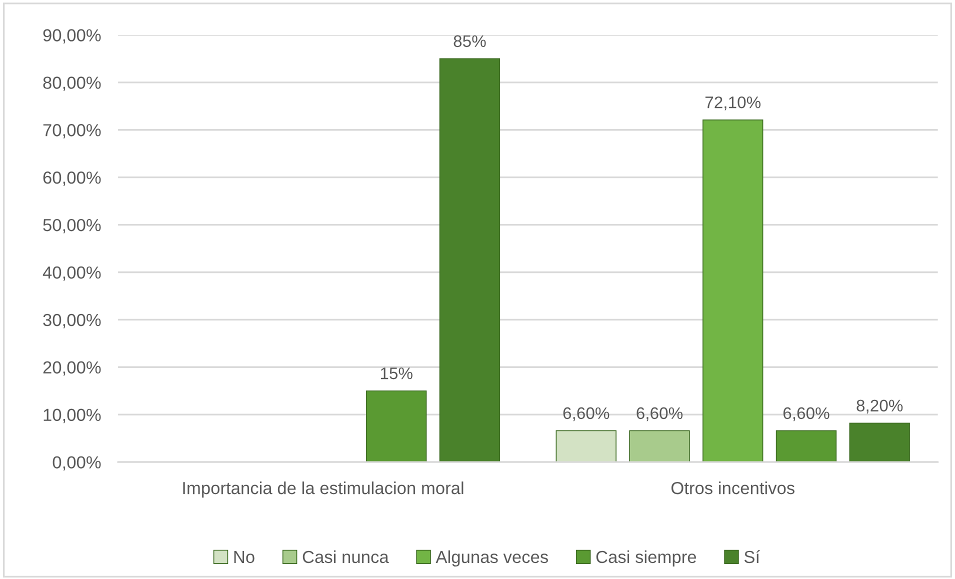  Describe the element at coordinates (752, 557) in the screenshot. I see `legend-label: Sí` at that location.